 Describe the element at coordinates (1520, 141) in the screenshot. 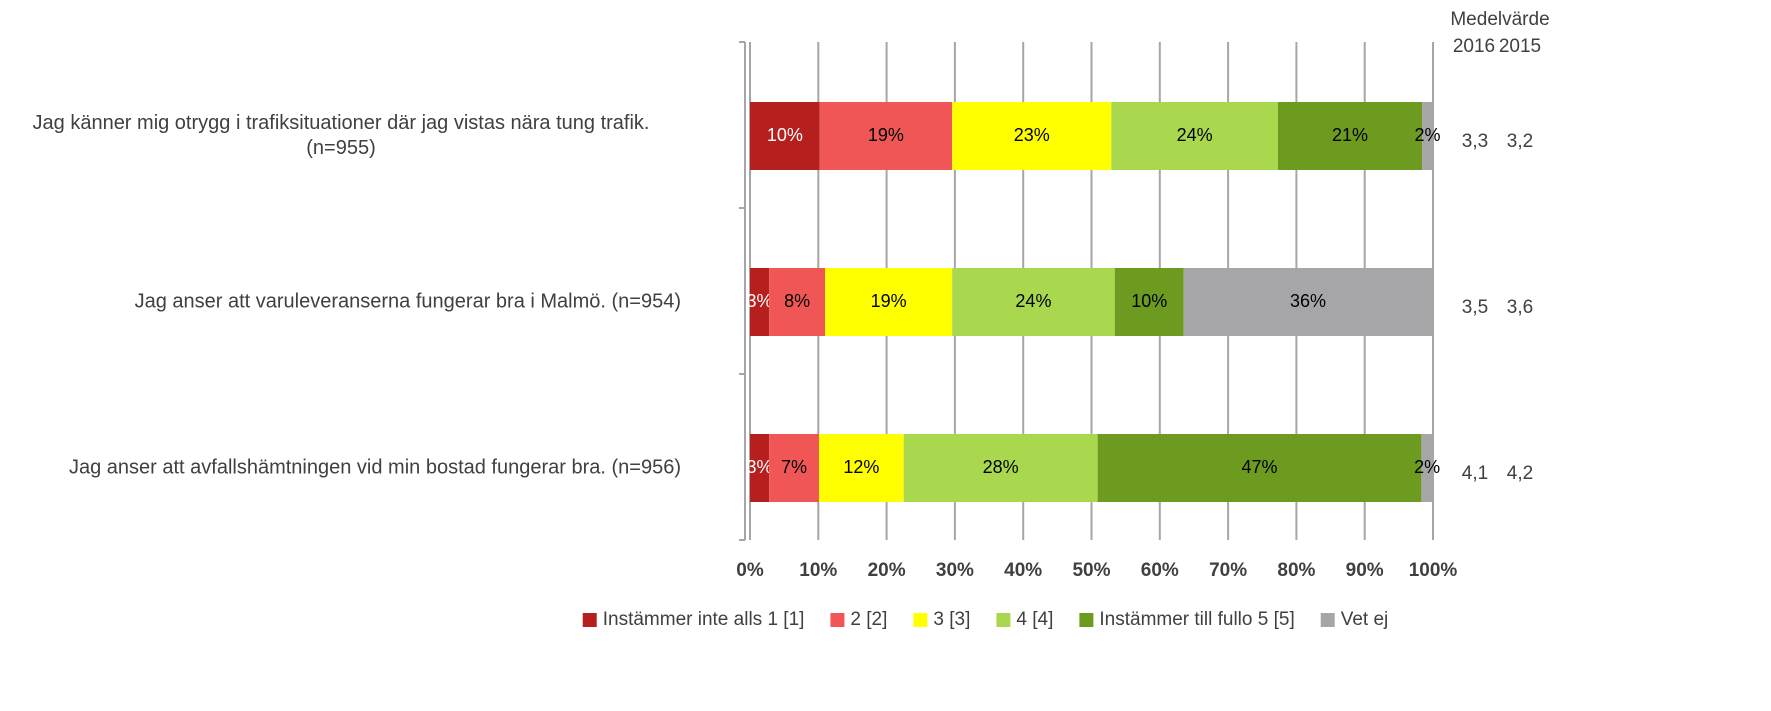

I see `mean-value: 3,2` at that location.